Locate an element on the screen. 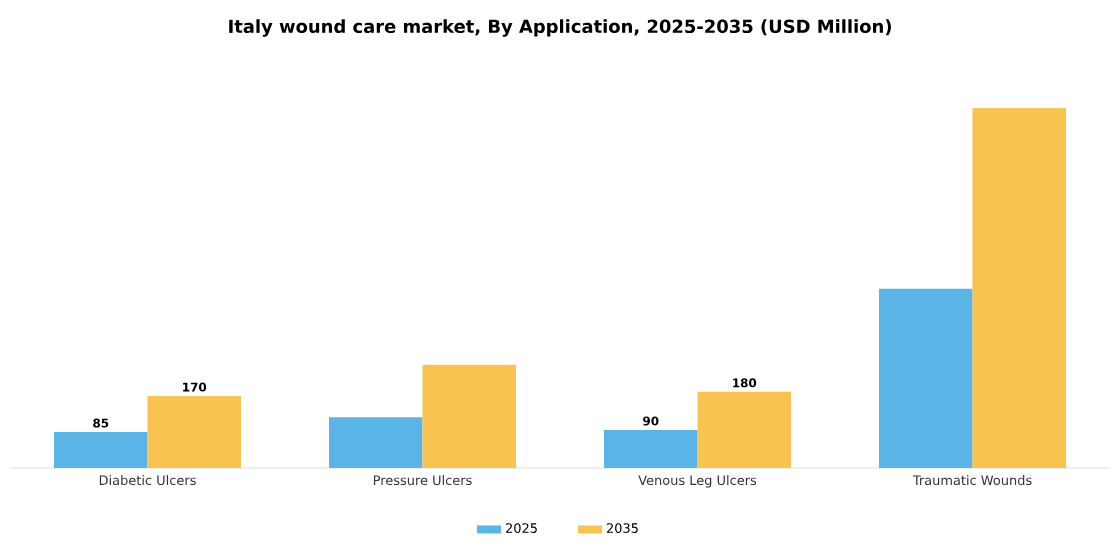  chart-title: Italy wound care market, By Application, 2025-2035 (USD Million) is located at coordinates (560, 28).